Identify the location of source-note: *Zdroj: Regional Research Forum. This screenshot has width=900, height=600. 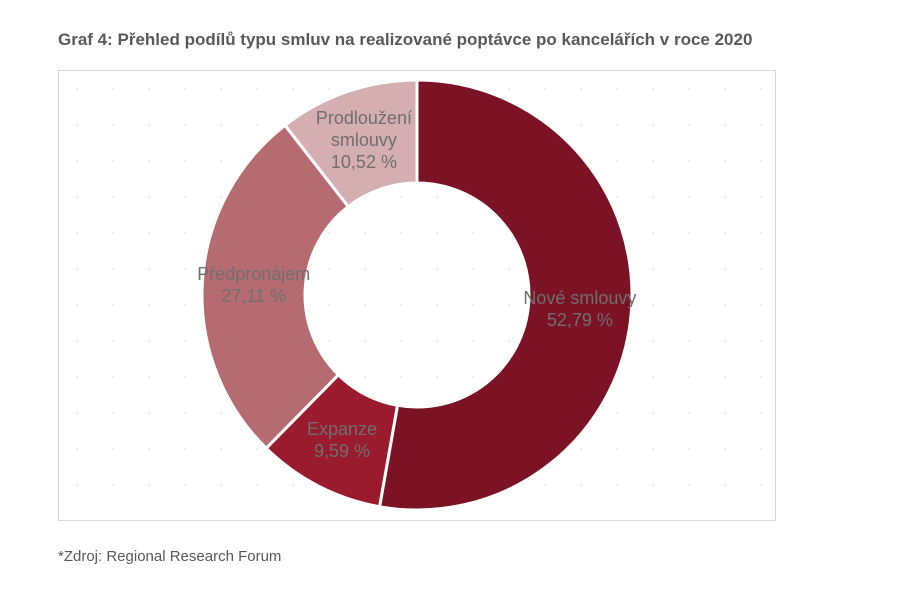
(170, 556).